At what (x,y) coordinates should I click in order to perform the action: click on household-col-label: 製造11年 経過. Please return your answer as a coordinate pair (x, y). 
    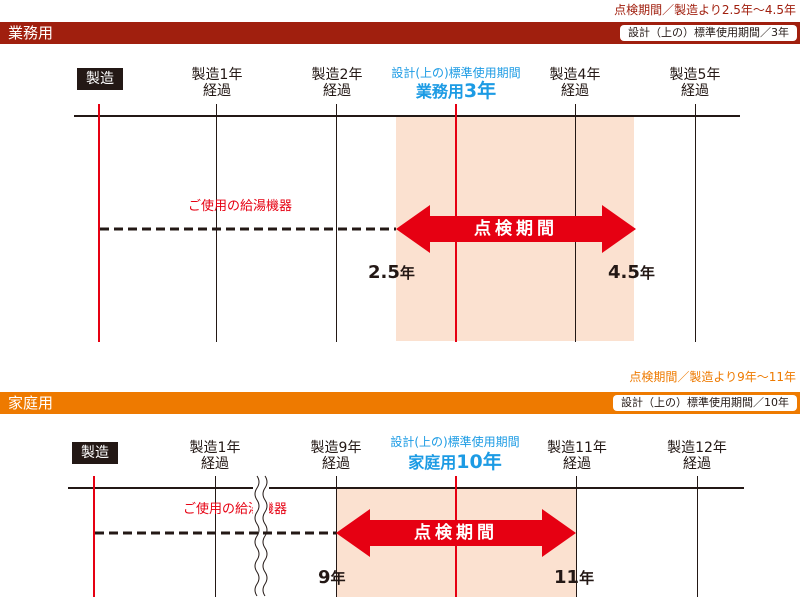
    Looking at the image, I should click on (577, 456).